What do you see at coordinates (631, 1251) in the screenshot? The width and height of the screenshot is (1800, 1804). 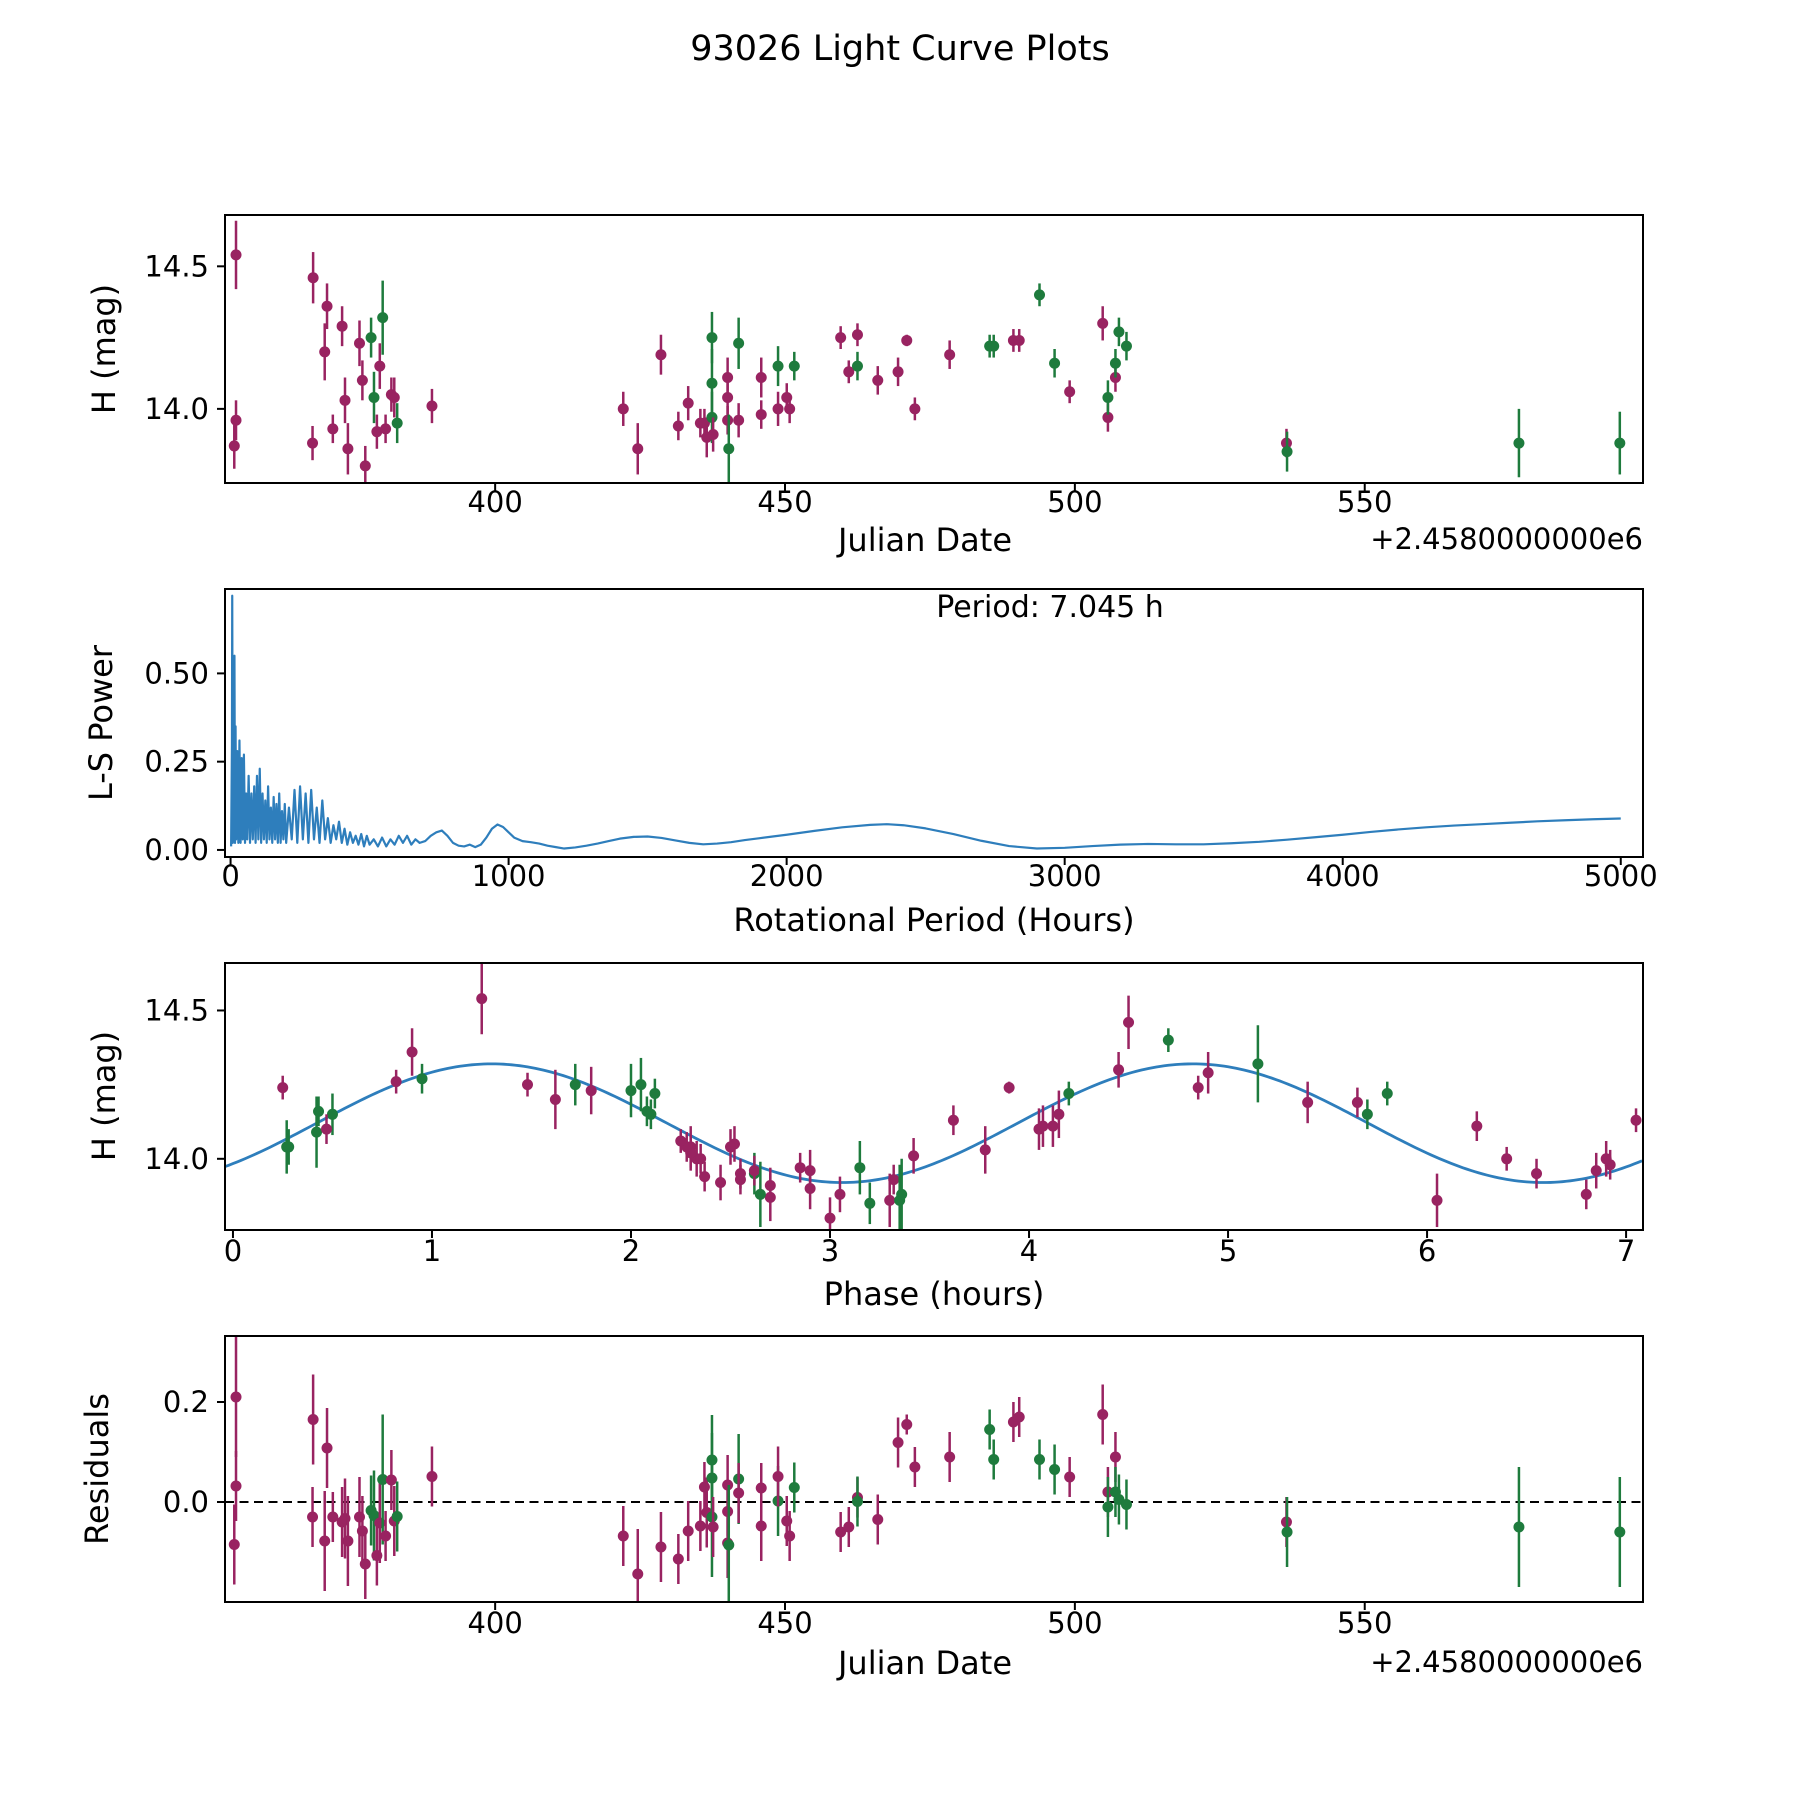 I see `x-tick-label: 2` at bounding box center [631, 1251].